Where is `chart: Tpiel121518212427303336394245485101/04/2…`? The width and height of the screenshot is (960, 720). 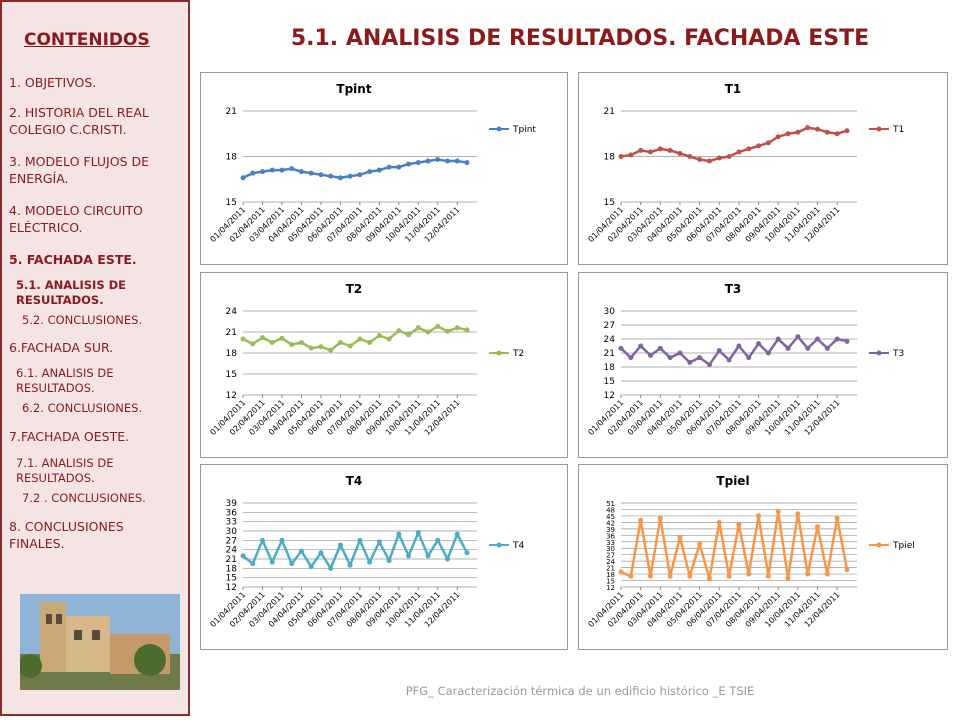
chart: Tpiel121518212427303336394245485101/04/2… is located at coordinates (750, 551).